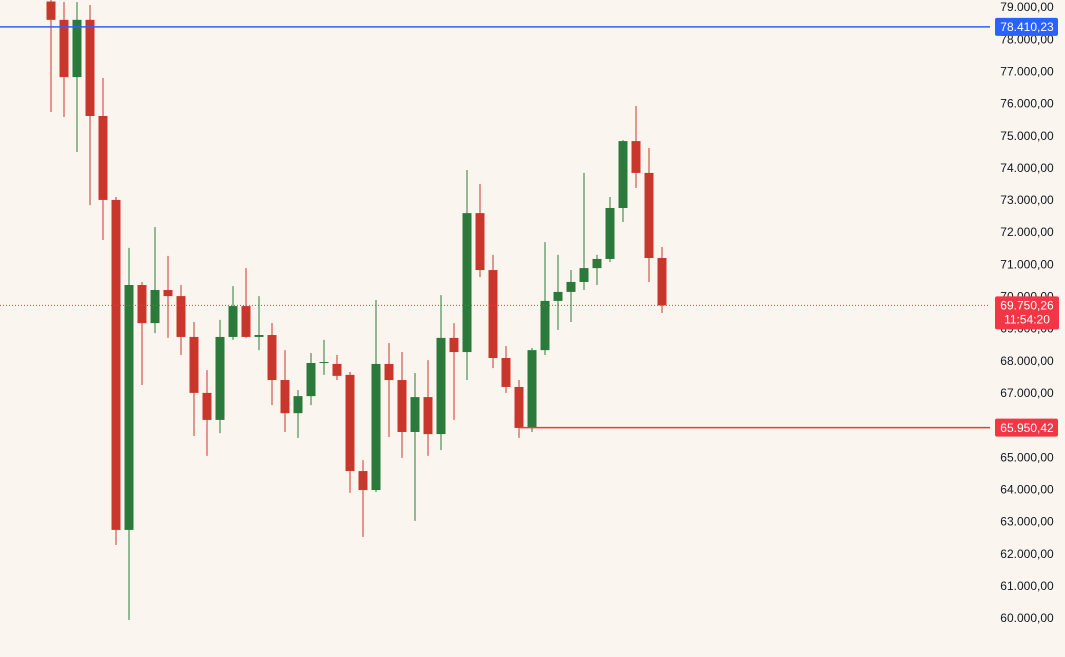 This screenshot has height=657, width=1065. Describe the element at coordinates (1027, 7) in the screenshot. I see `y-tick-label: 79.000,00` at that location.